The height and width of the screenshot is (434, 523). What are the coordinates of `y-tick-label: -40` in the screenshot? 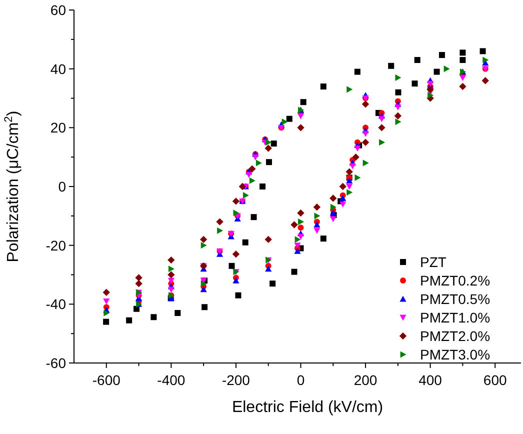 It's located at (56, 304).